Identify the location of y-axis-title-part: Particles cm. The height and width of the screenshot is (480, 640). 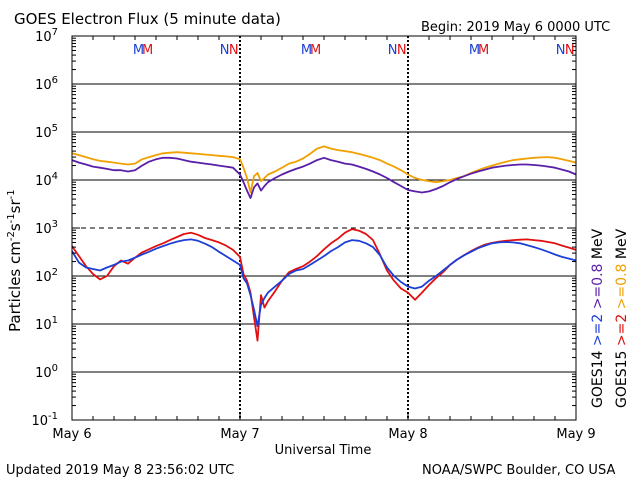
(15, 286).